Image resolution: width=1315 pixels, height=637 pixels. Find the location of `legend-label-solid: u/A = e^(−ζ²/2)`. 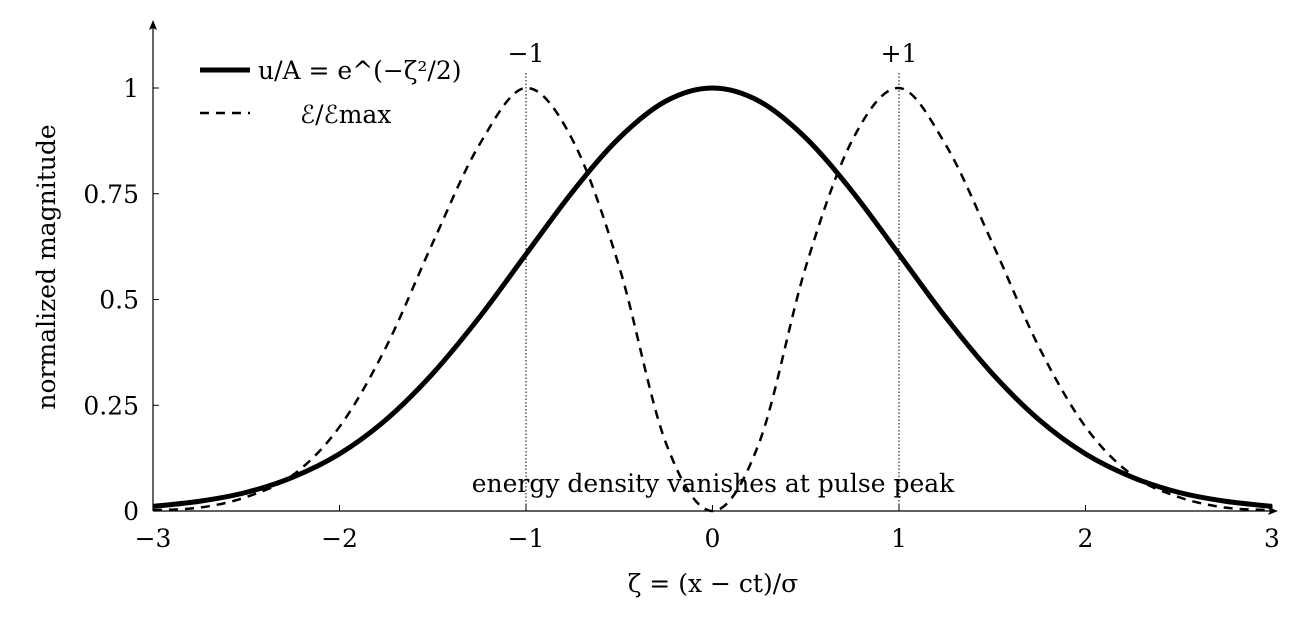

legend-label-solid: u/A = e^(−ζ²/2) is located at coordinates (360, 70).